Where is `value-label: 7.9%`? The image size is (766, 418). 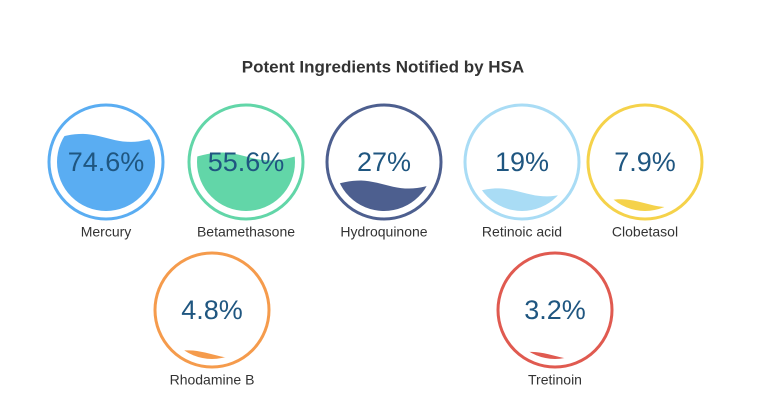 value-label: 7.9% is located at coordinates (645, 162).